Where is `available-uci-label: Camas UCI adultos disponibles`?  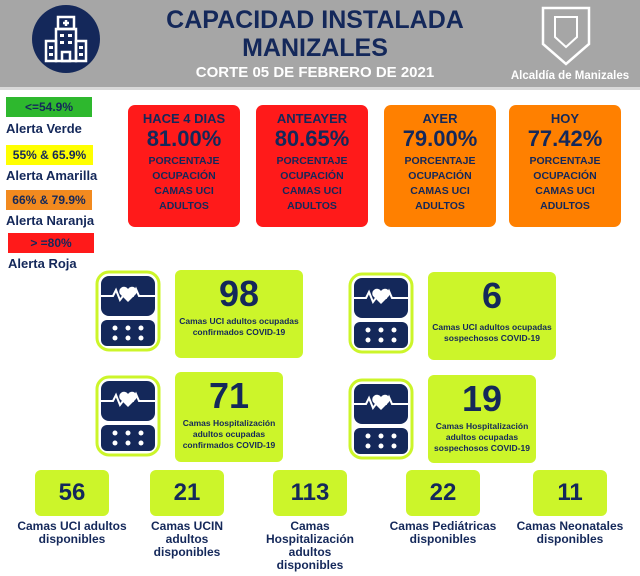
available-uci-label: Camas UCI adultos disponibles is located at coordinates (72, 532).